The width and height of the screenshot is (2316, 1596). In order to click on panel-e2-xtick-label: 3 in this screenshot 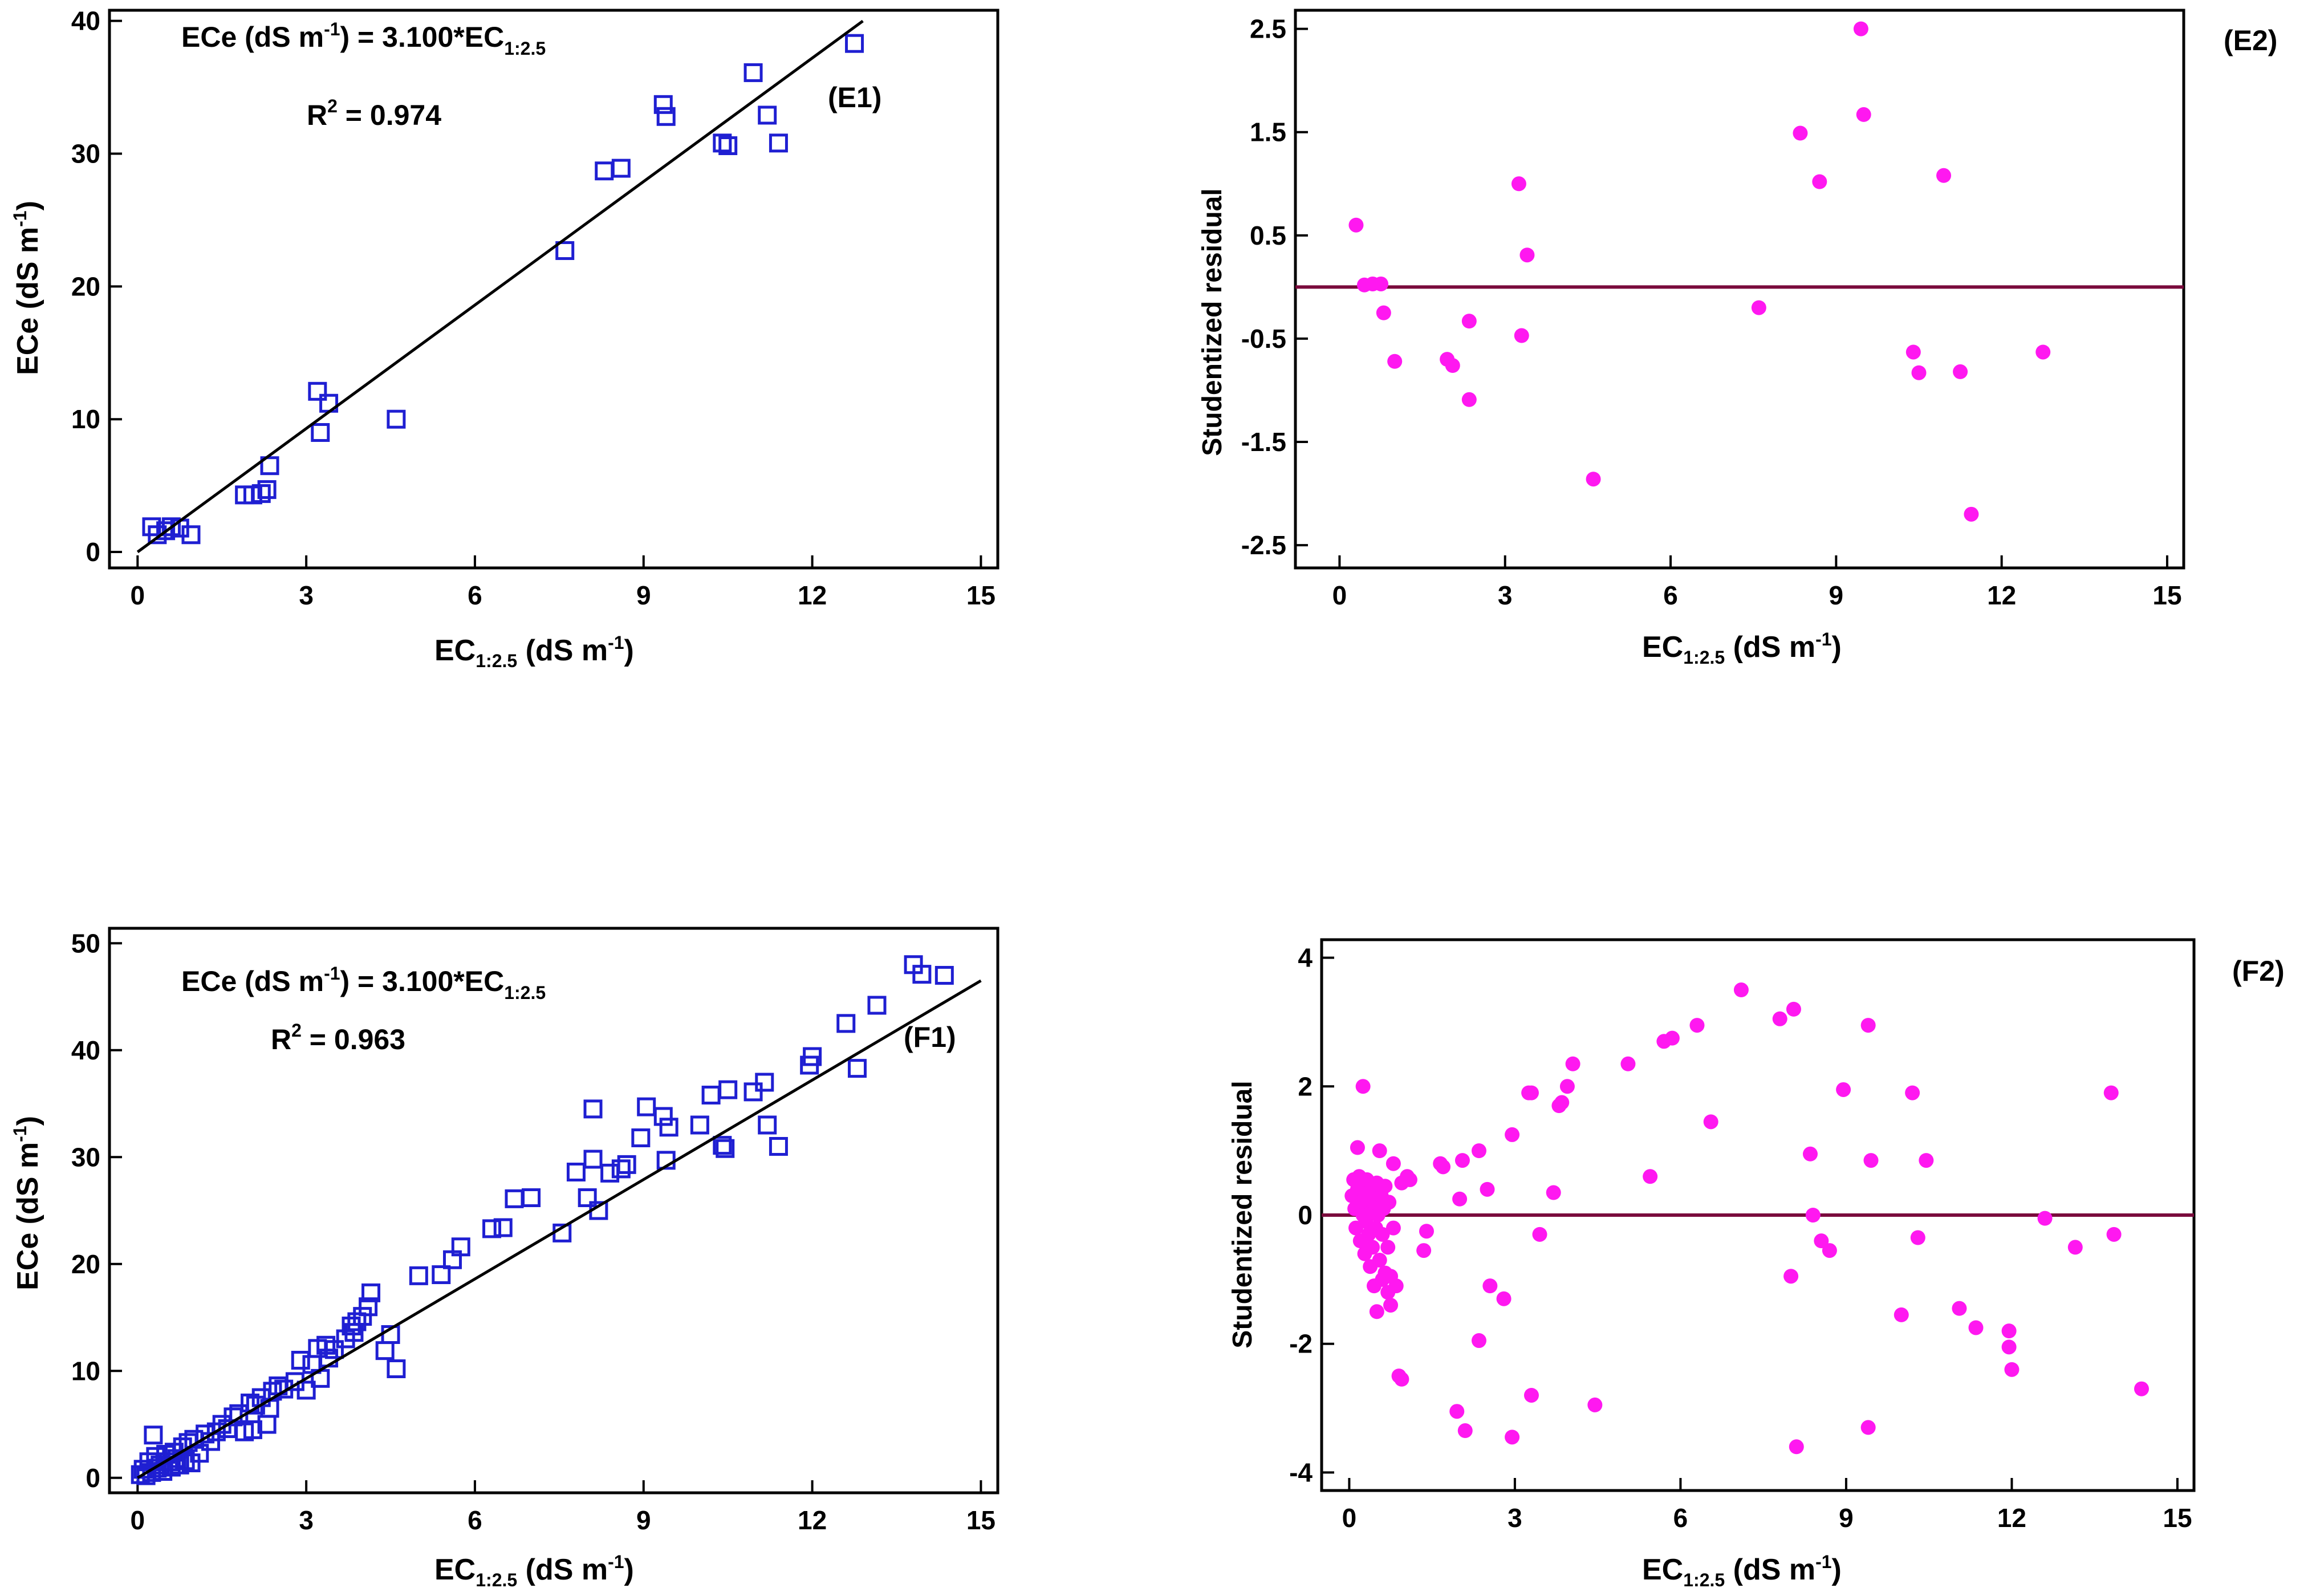, I will do `click(1505, 595)`.